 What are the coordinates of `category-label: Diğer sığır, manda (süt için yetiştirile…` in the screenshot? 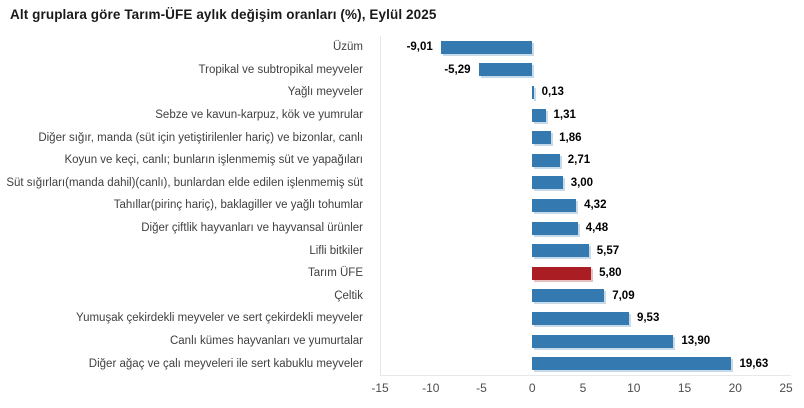 It's located at (200, 137).